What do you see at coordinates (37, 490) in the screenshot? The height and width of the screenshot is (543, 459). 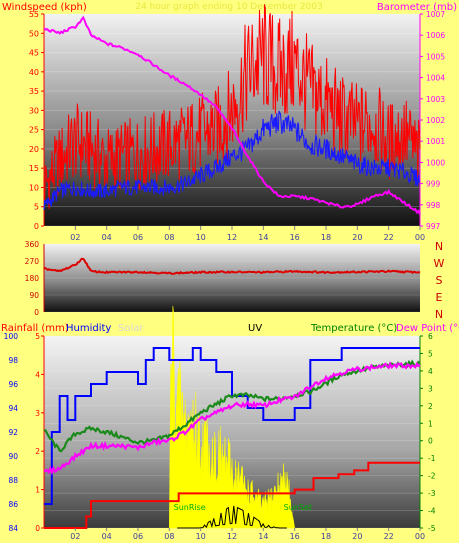 I see `rain-tick-label: 1` at bounding box center [37, 490].